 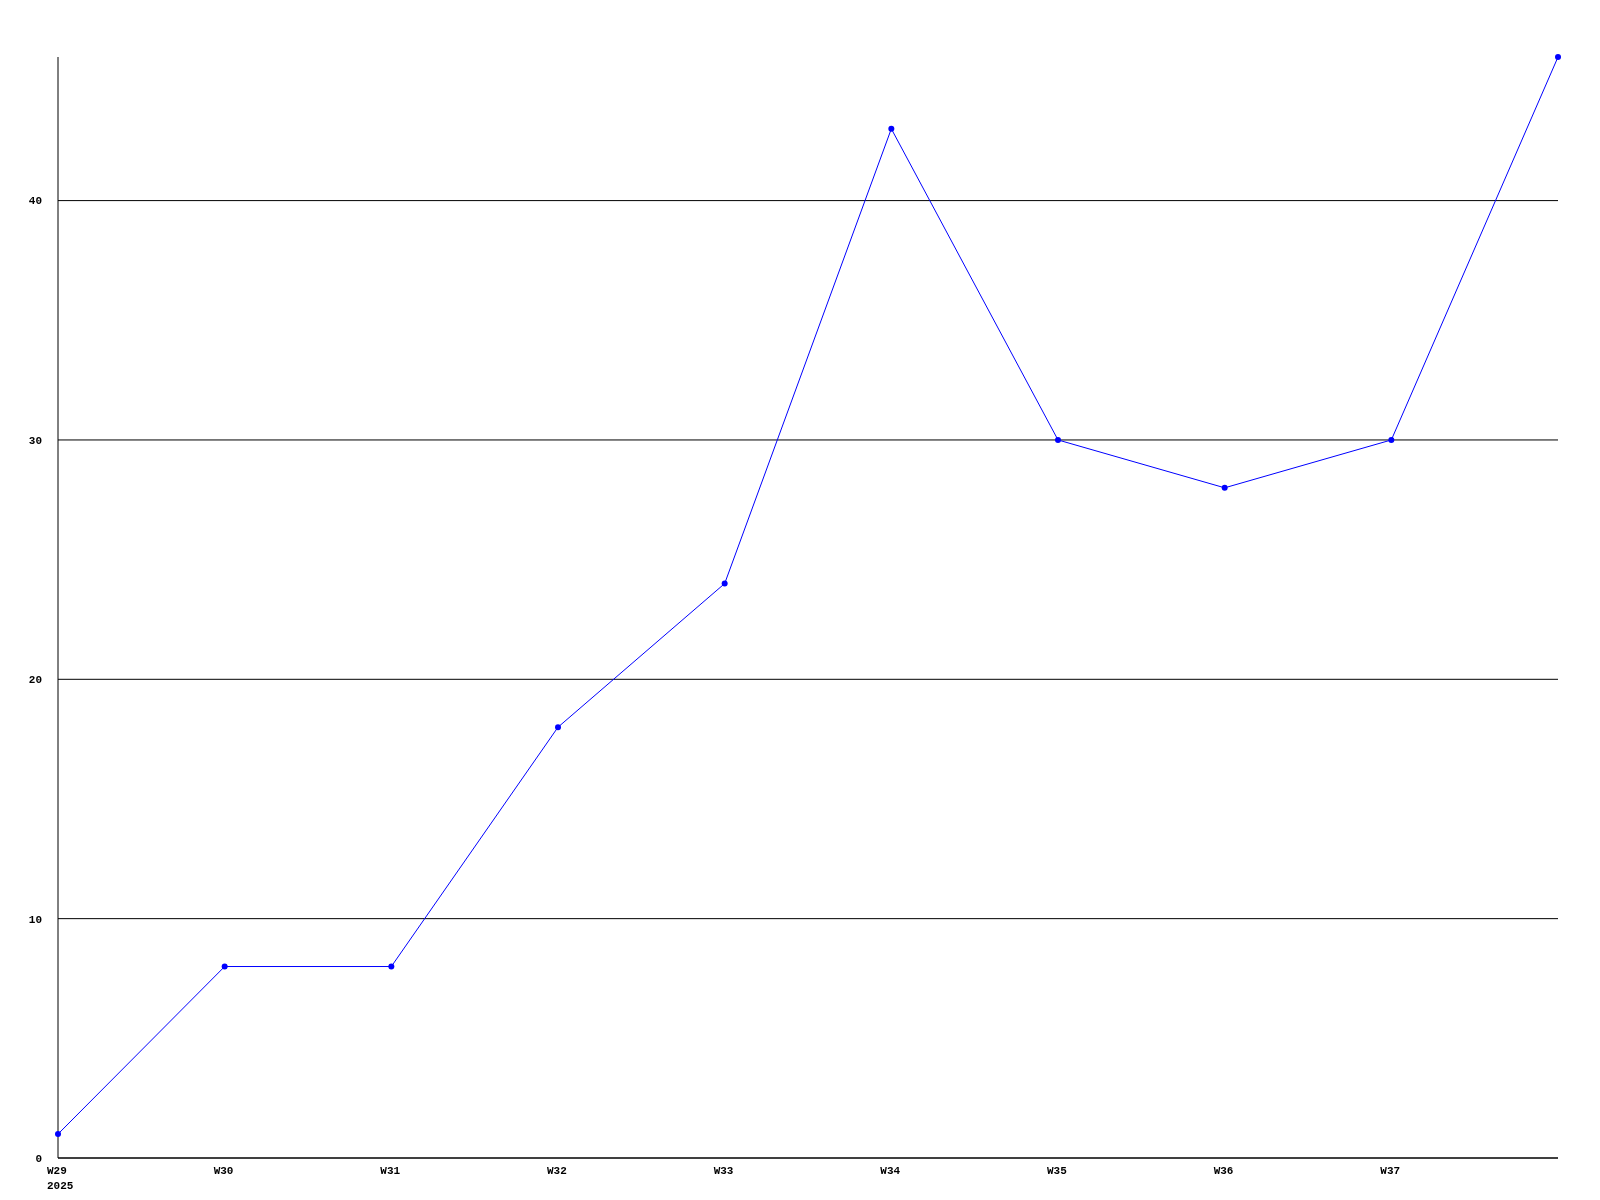 I want to click on x-tick-label: W30, so click(x=223, y=1171).